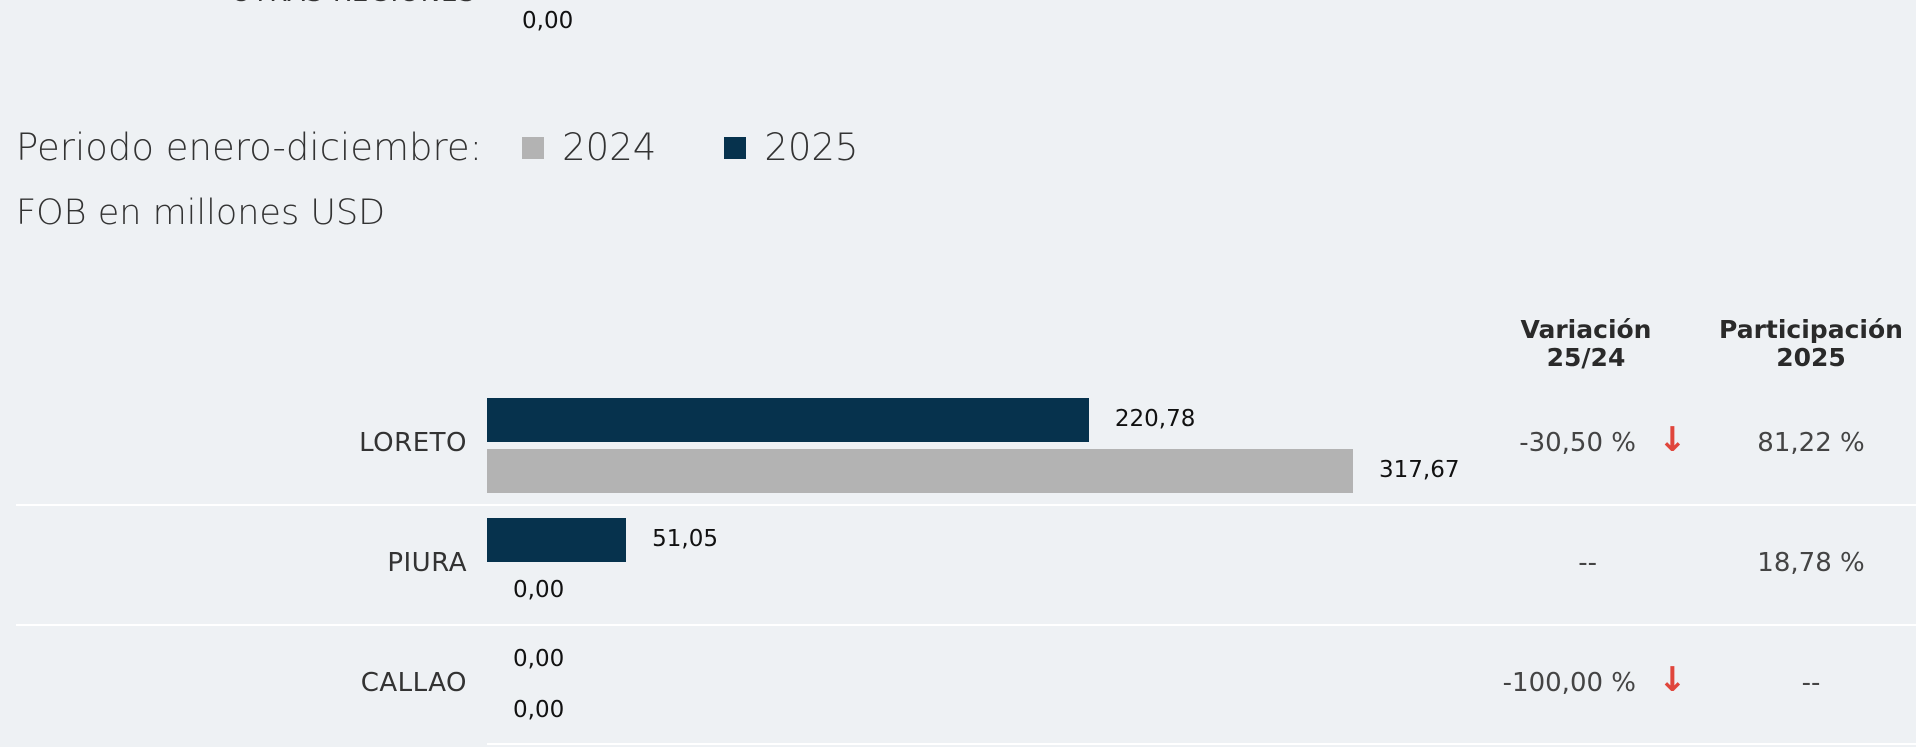 The height and width of the screenshot is (747, 1916). I want to click on legend-swatch-2024, so click(533, 147).